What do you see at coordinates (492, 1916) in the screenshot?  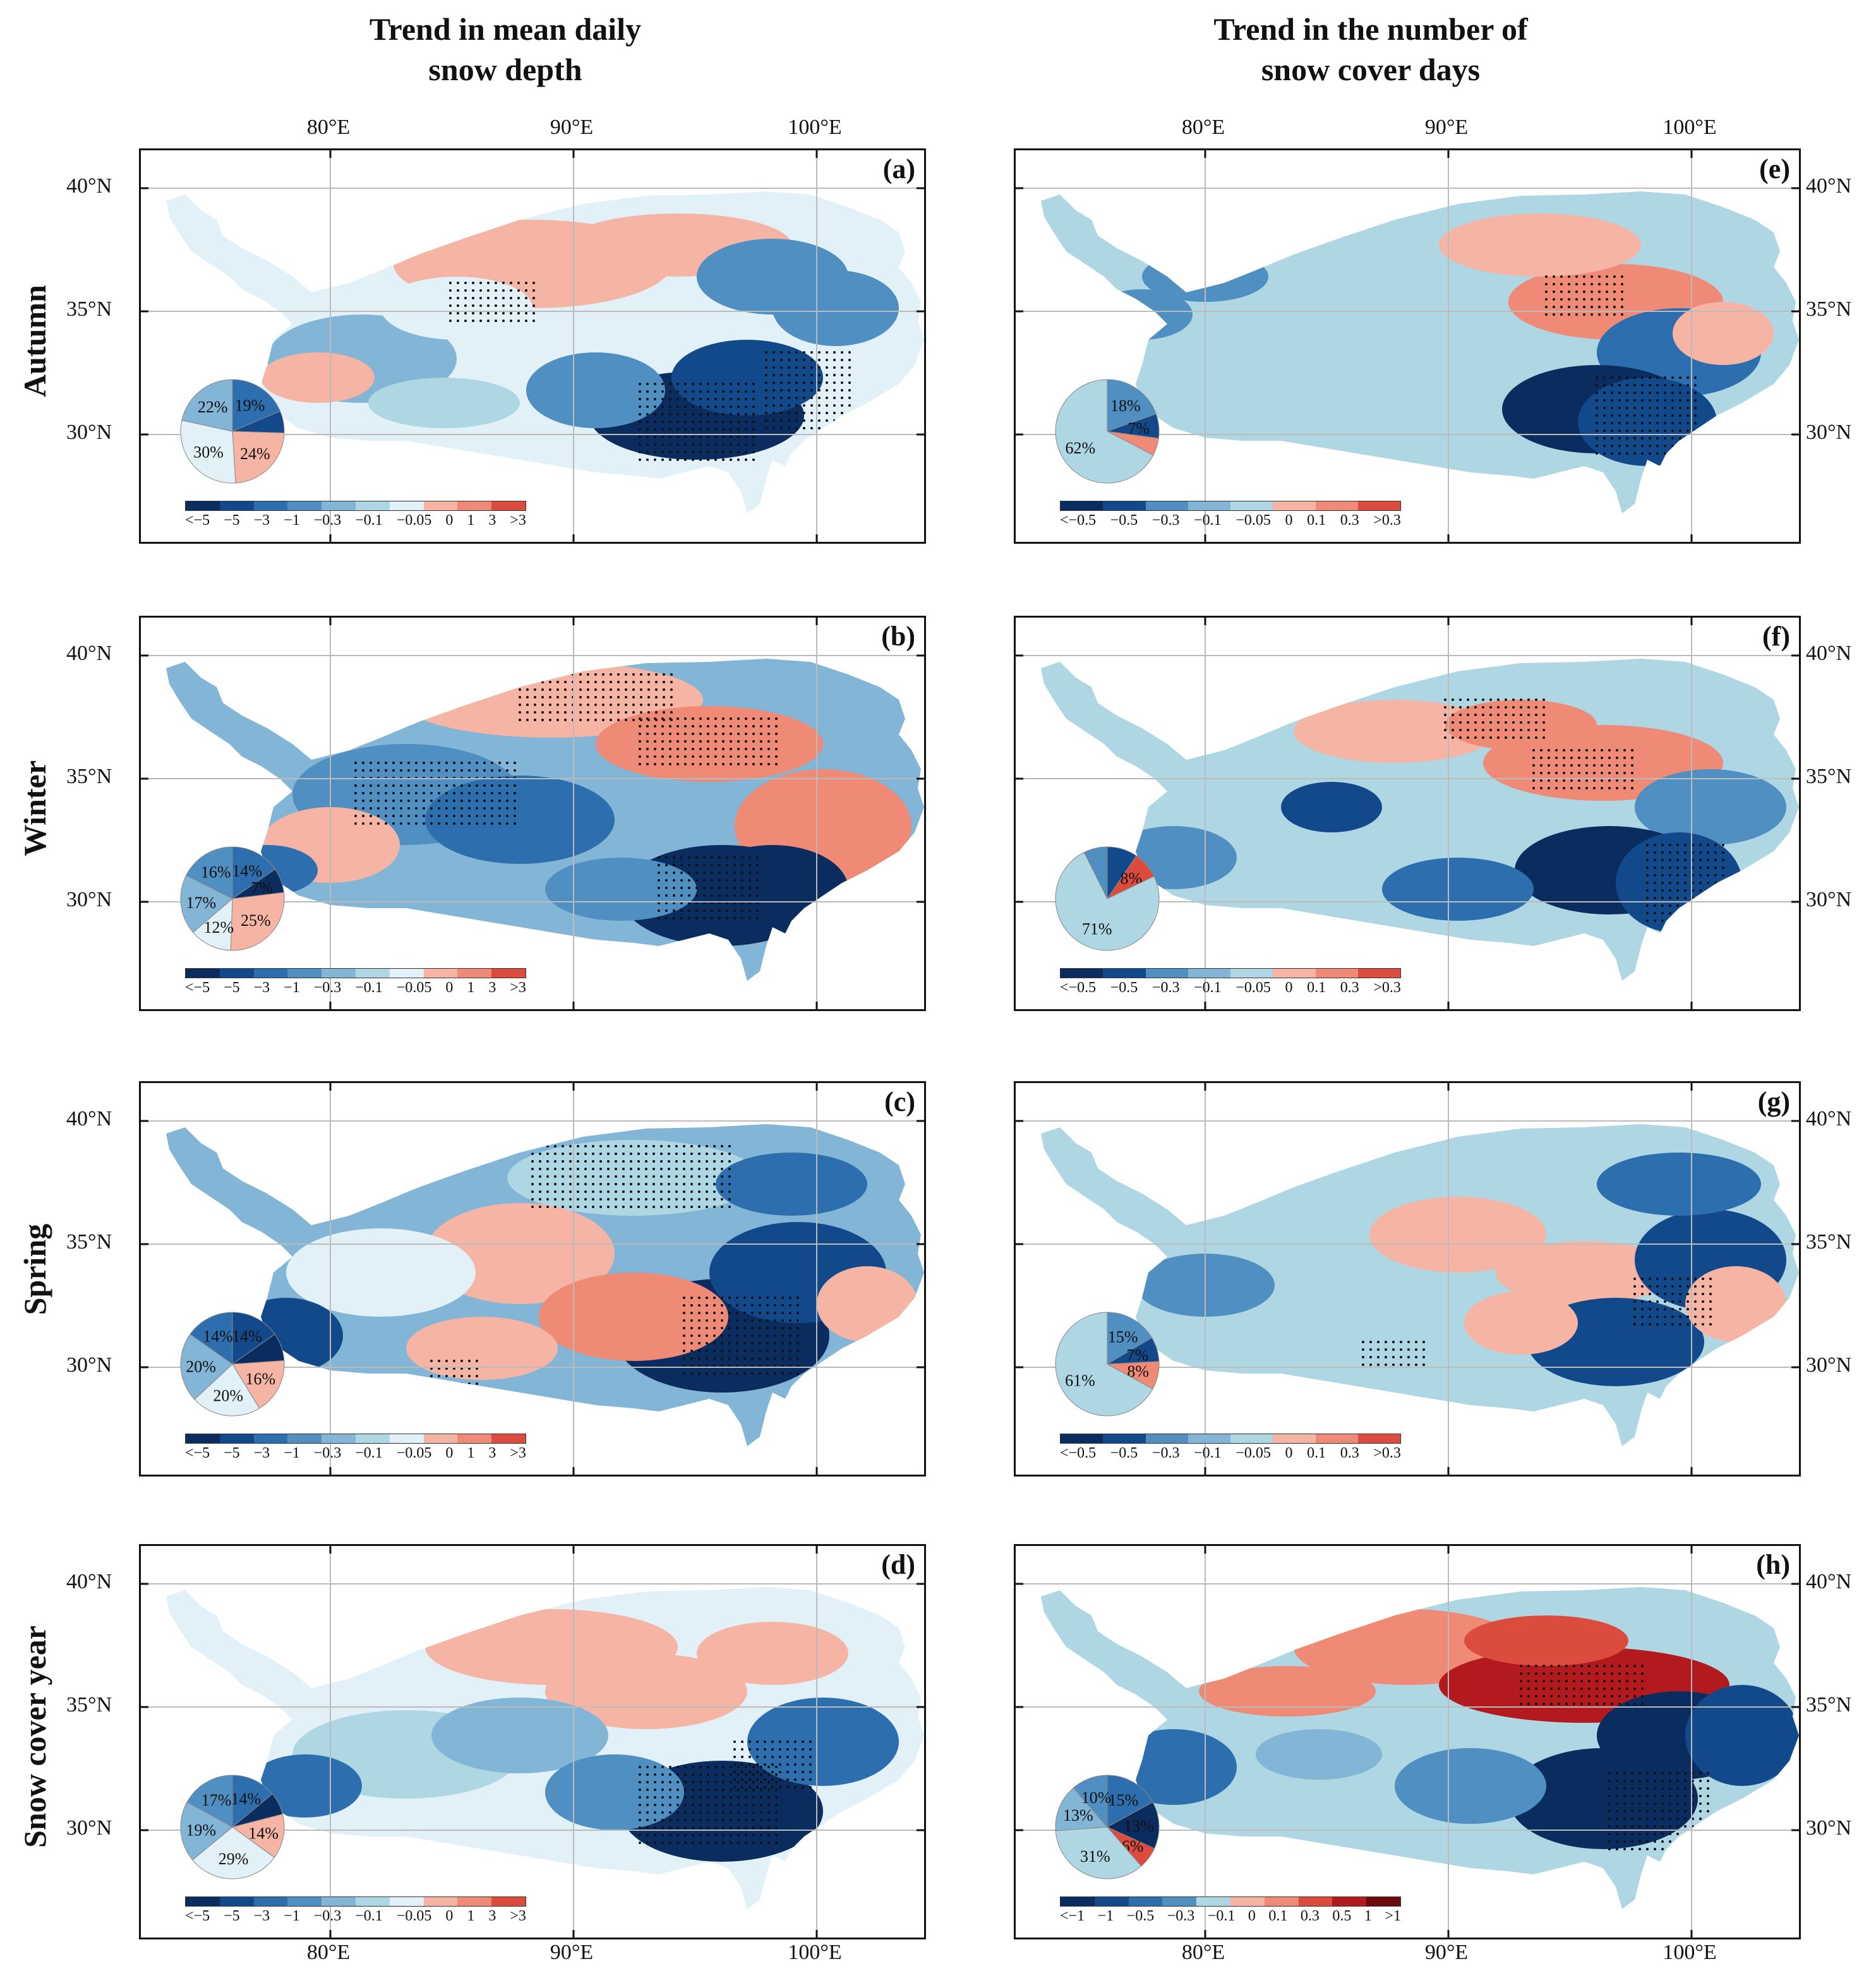 I see `legend-tick-label: 3` at bounding box center [492, 1916].